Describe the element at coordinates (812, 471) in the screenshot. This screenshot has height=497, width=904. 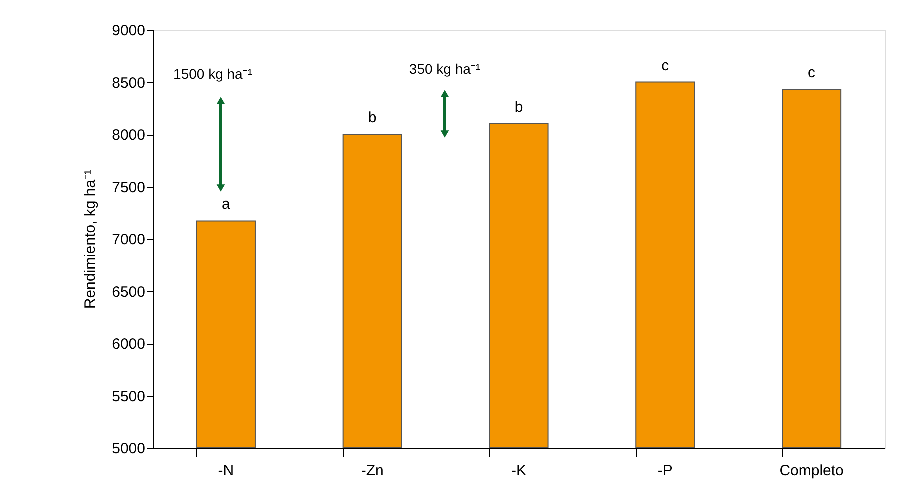
I see `x-tick-label: Completo` at that location.